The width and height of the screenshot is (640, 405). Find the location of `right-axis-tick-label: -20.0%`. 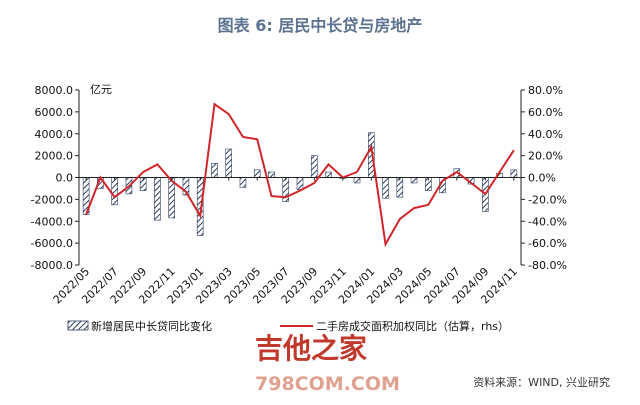

right-axis-tick-label: -20.0% is located at coordinates (547, 199).